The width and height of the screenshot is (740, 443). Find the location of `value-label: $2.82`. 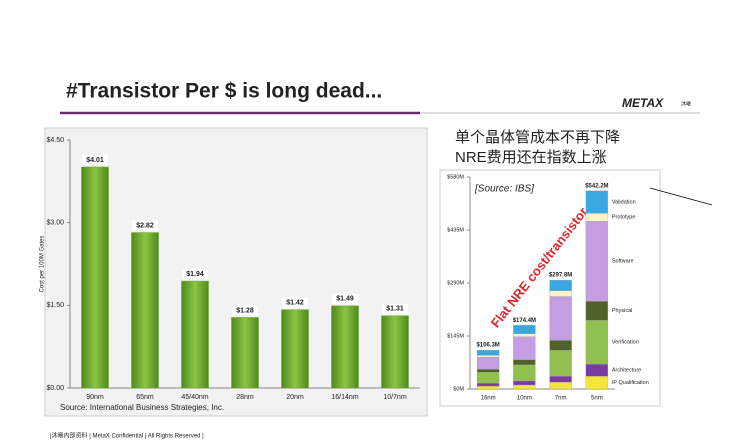

value-label: $2.82 is located at coordinates (145, 225).